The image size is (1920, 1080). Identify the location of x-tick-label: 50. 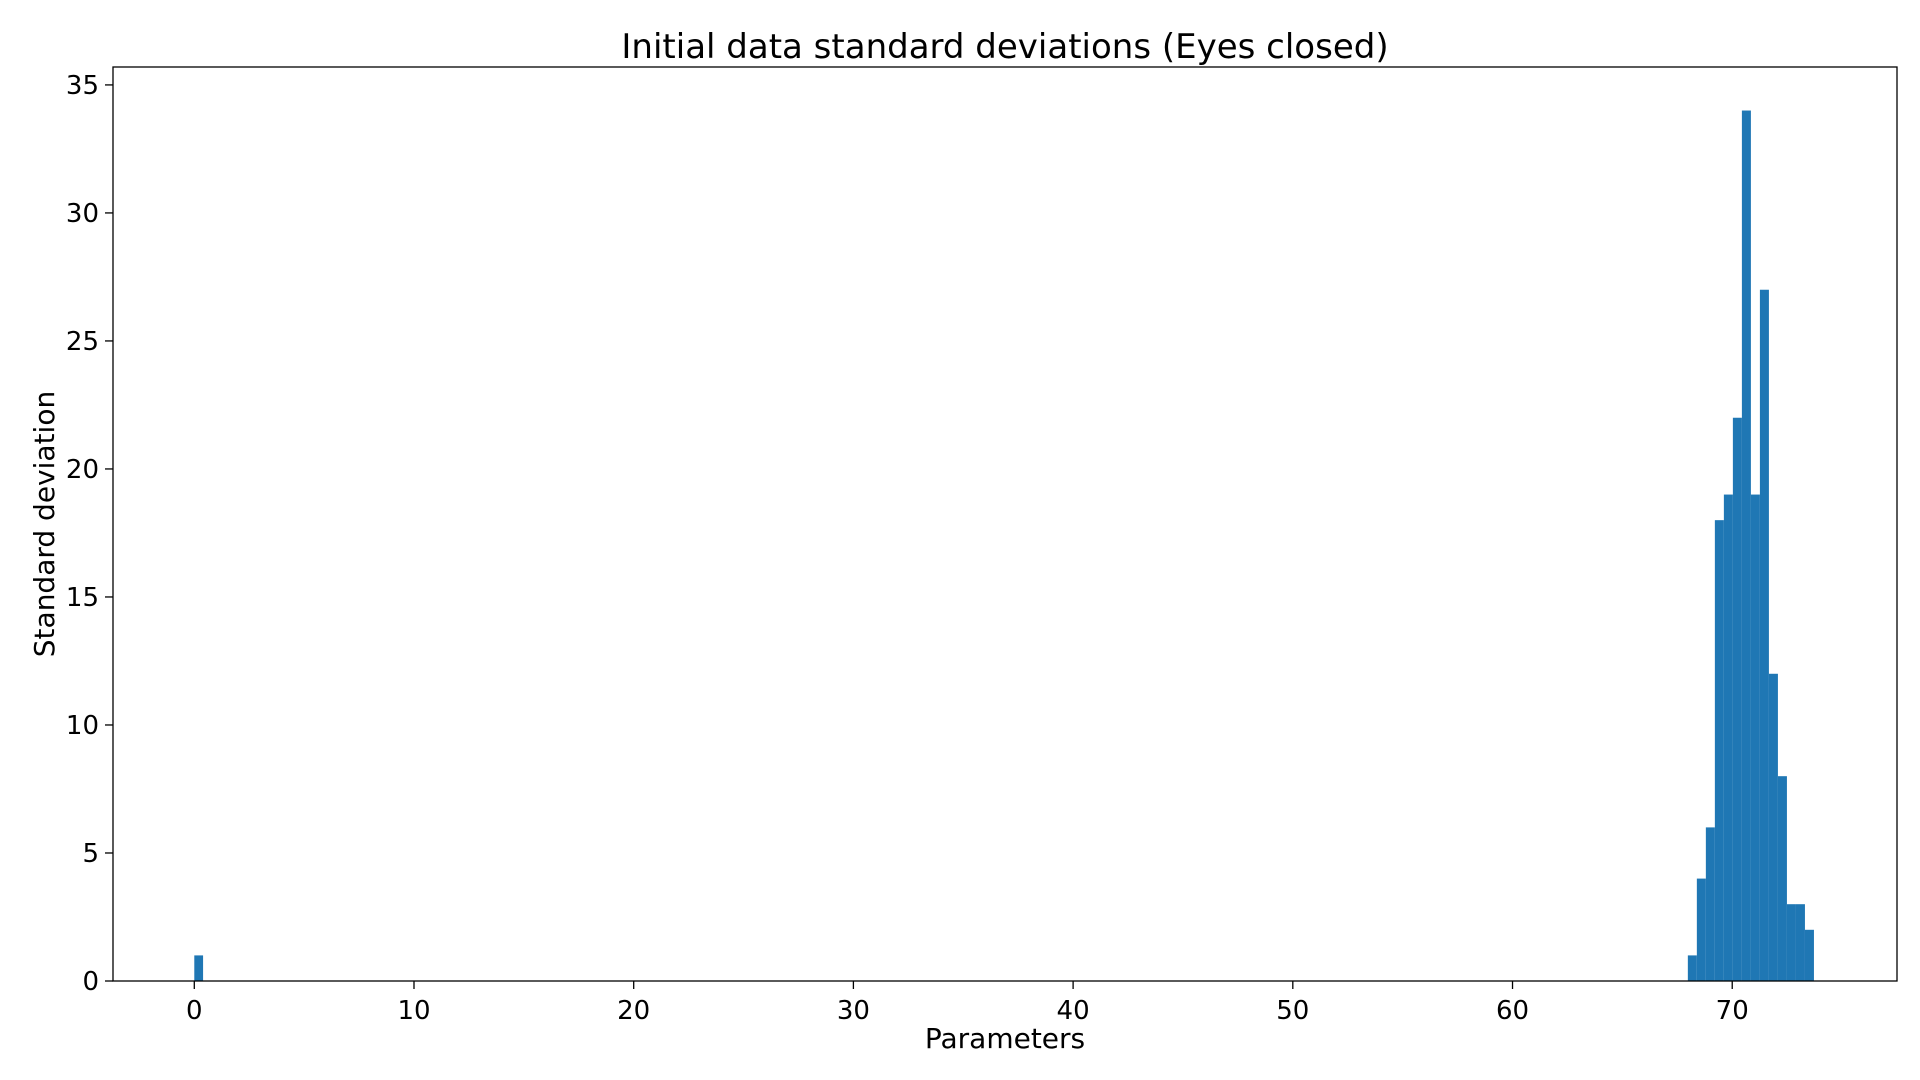
(1292, 1011).